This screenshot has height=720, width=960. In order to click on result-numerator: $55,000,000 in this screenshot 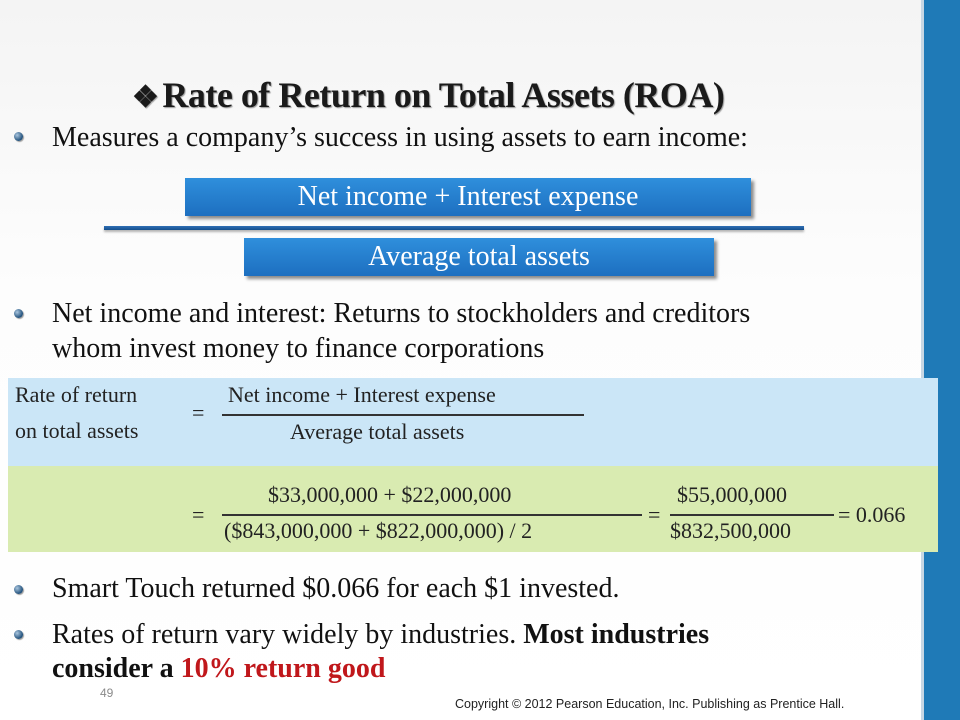, I will do `click(732, 494)`.